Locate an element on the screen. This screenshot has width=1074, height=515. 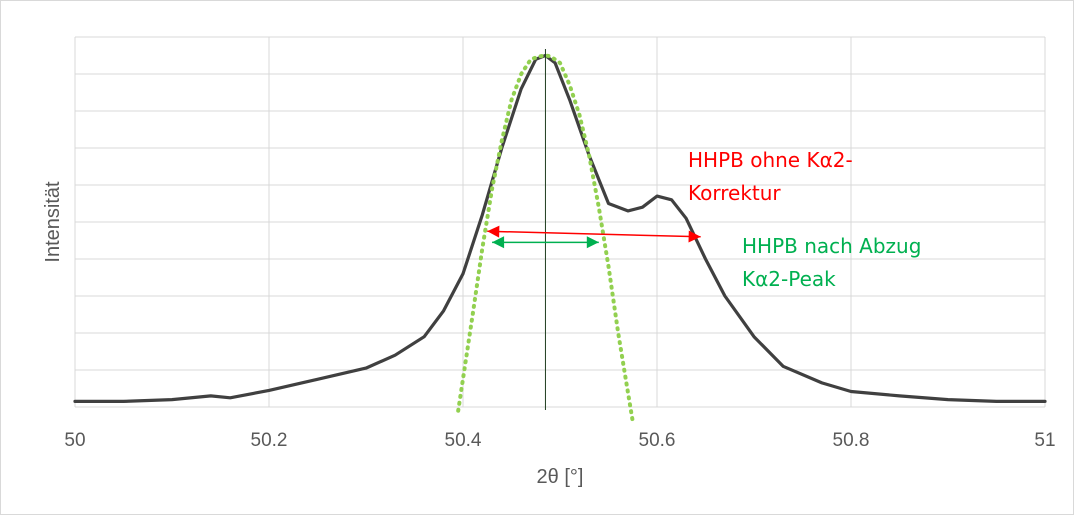
x-tick-label: 50.2 is located at coordinates (269, 440).